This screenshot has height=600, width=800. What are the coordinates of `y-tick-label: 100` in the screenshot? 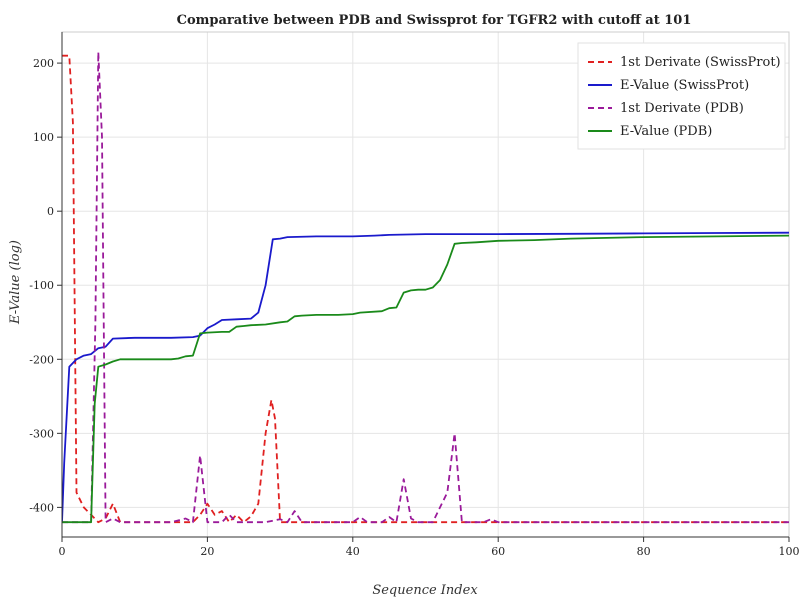 It's located at (43, 137).